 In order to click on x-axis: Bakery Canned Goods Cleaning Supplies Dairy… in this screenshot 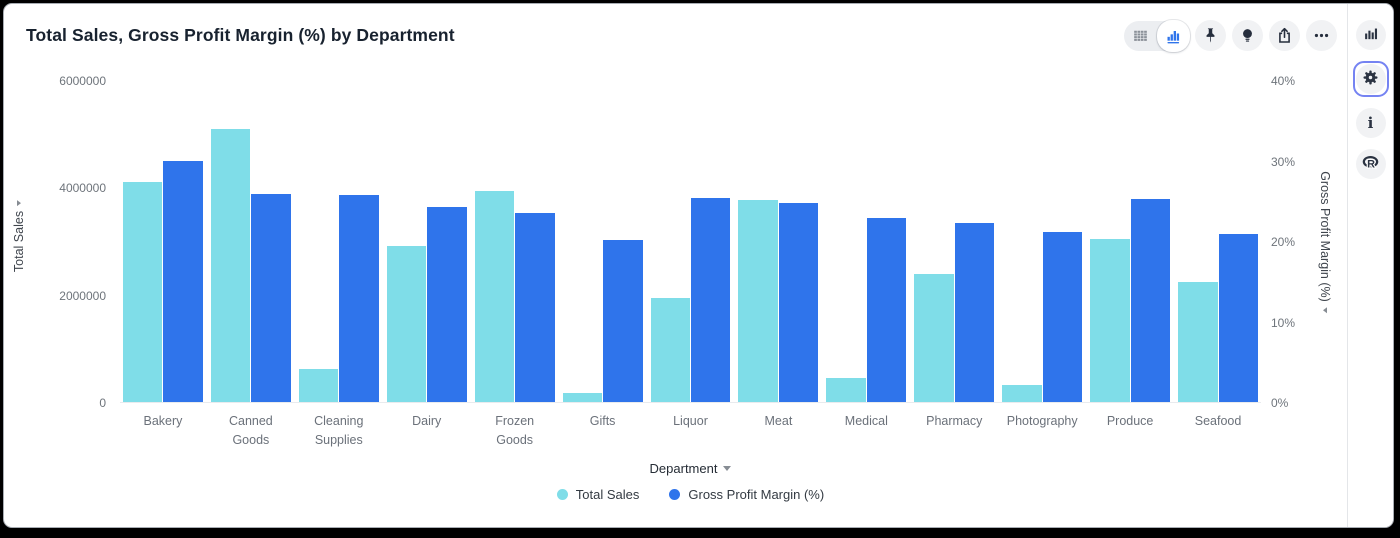, I will do `click(675, 427)`.